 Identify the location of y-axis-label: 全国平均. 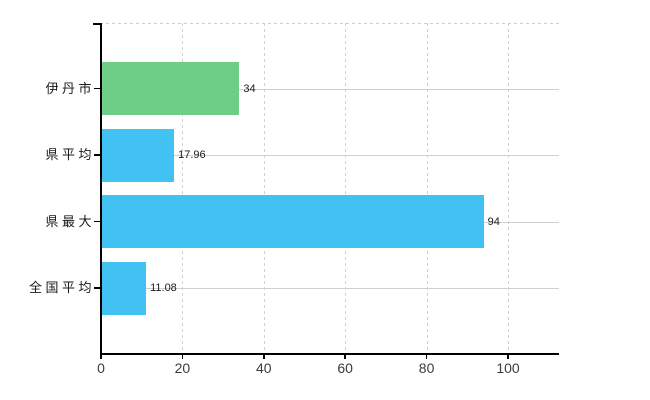
(61, 287).